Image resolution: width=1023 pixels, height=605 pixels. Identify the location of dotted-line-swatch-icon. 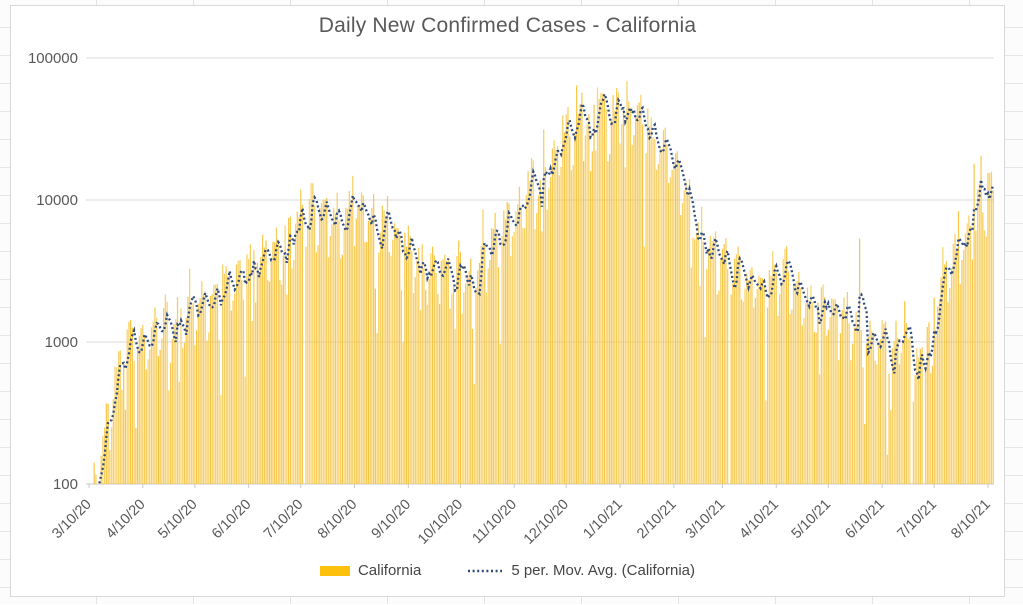
(485, 570).